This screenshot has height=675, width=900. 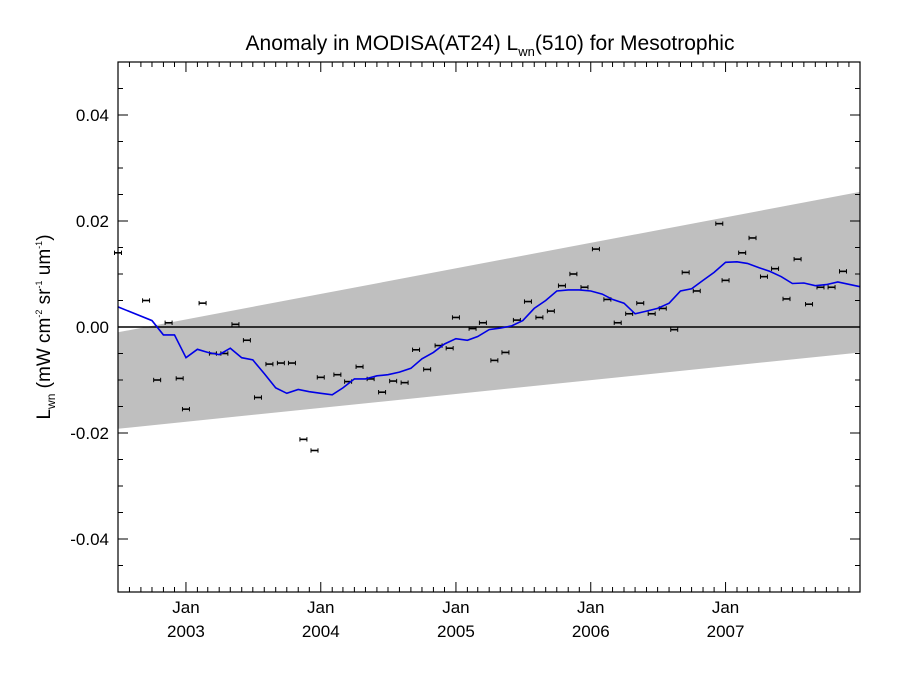 What do you see at coordinates (44, 237) in the screenshot?
I see `ylabel-unit-close: )` at bounding box center [44, 237].